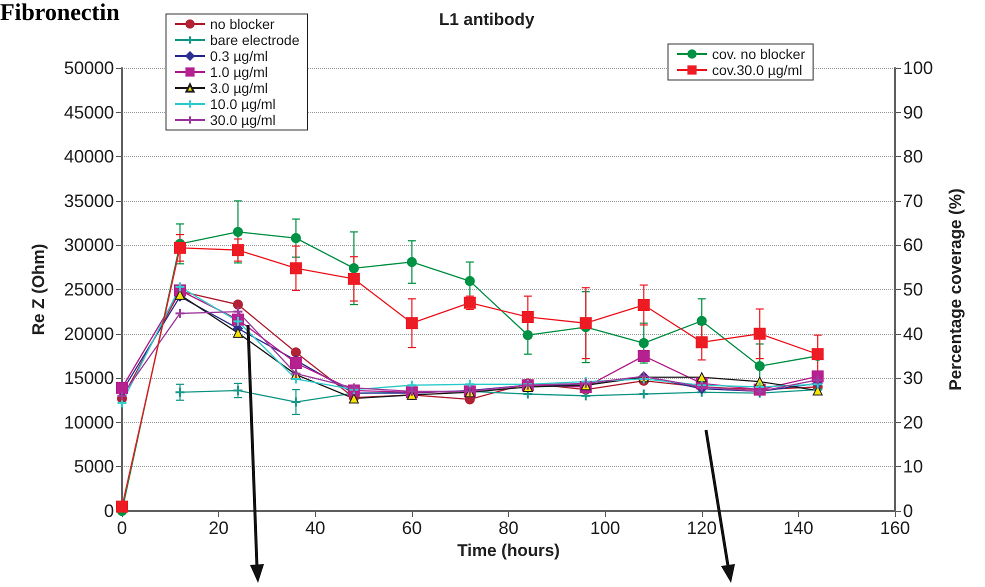 This screenshot has width=985, height=587. What do you see at coordinates (243, 120) in the screenshot?
I see `legend-label: 30.0 µg/ml` at bounding box center [243, 120].